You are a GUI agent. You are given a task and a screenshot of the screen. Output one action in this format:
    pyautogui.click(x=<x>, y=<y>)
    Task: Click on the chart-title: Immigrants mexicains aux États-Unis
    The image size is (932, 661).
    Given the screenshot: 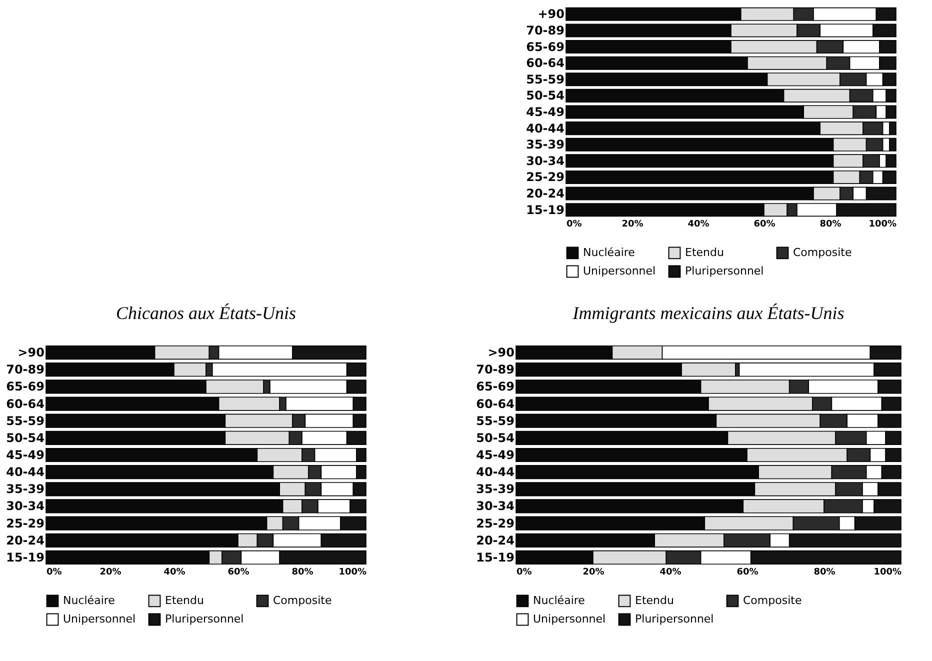 What is the action you would take?
    pyautogui.click(x=708, y=313)
    